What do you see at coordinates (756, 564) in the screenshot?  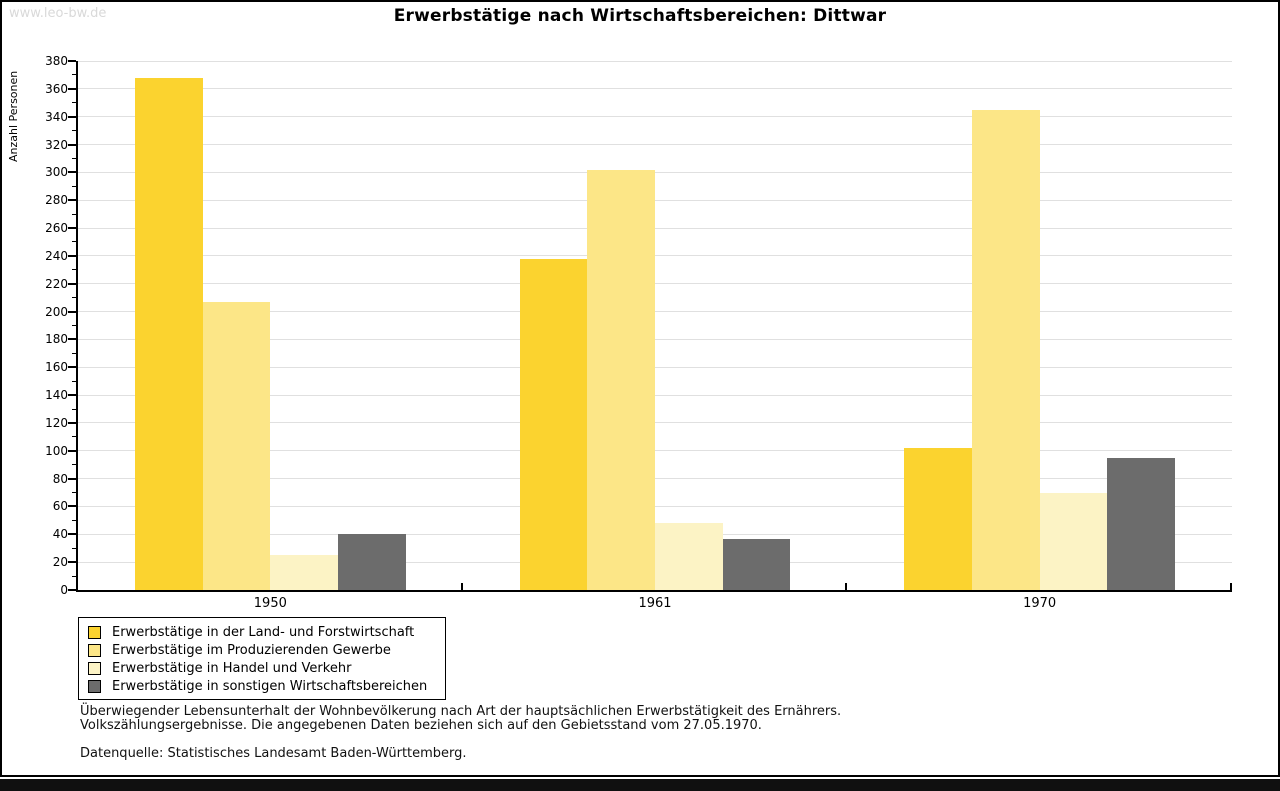 I see `bar-1961-series4` at bounding box center [756, 564].